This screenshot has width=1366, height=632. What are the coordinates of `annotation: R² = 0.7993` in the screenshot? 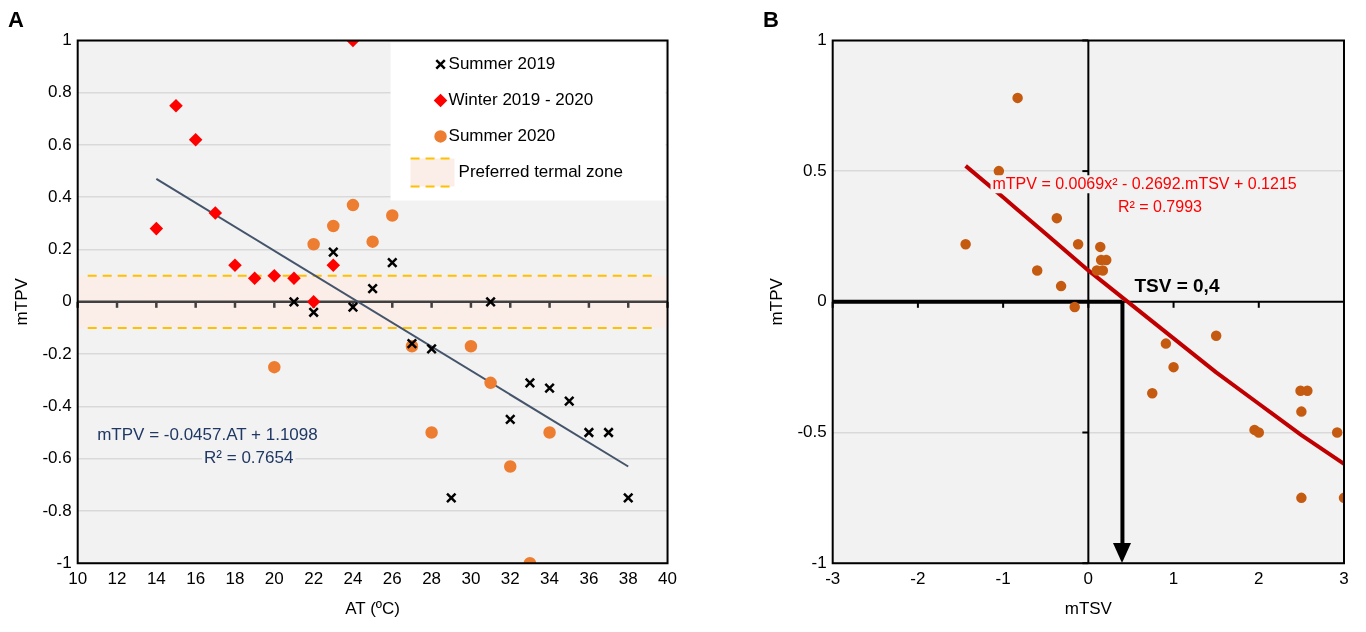 It's located at (1160, 207).